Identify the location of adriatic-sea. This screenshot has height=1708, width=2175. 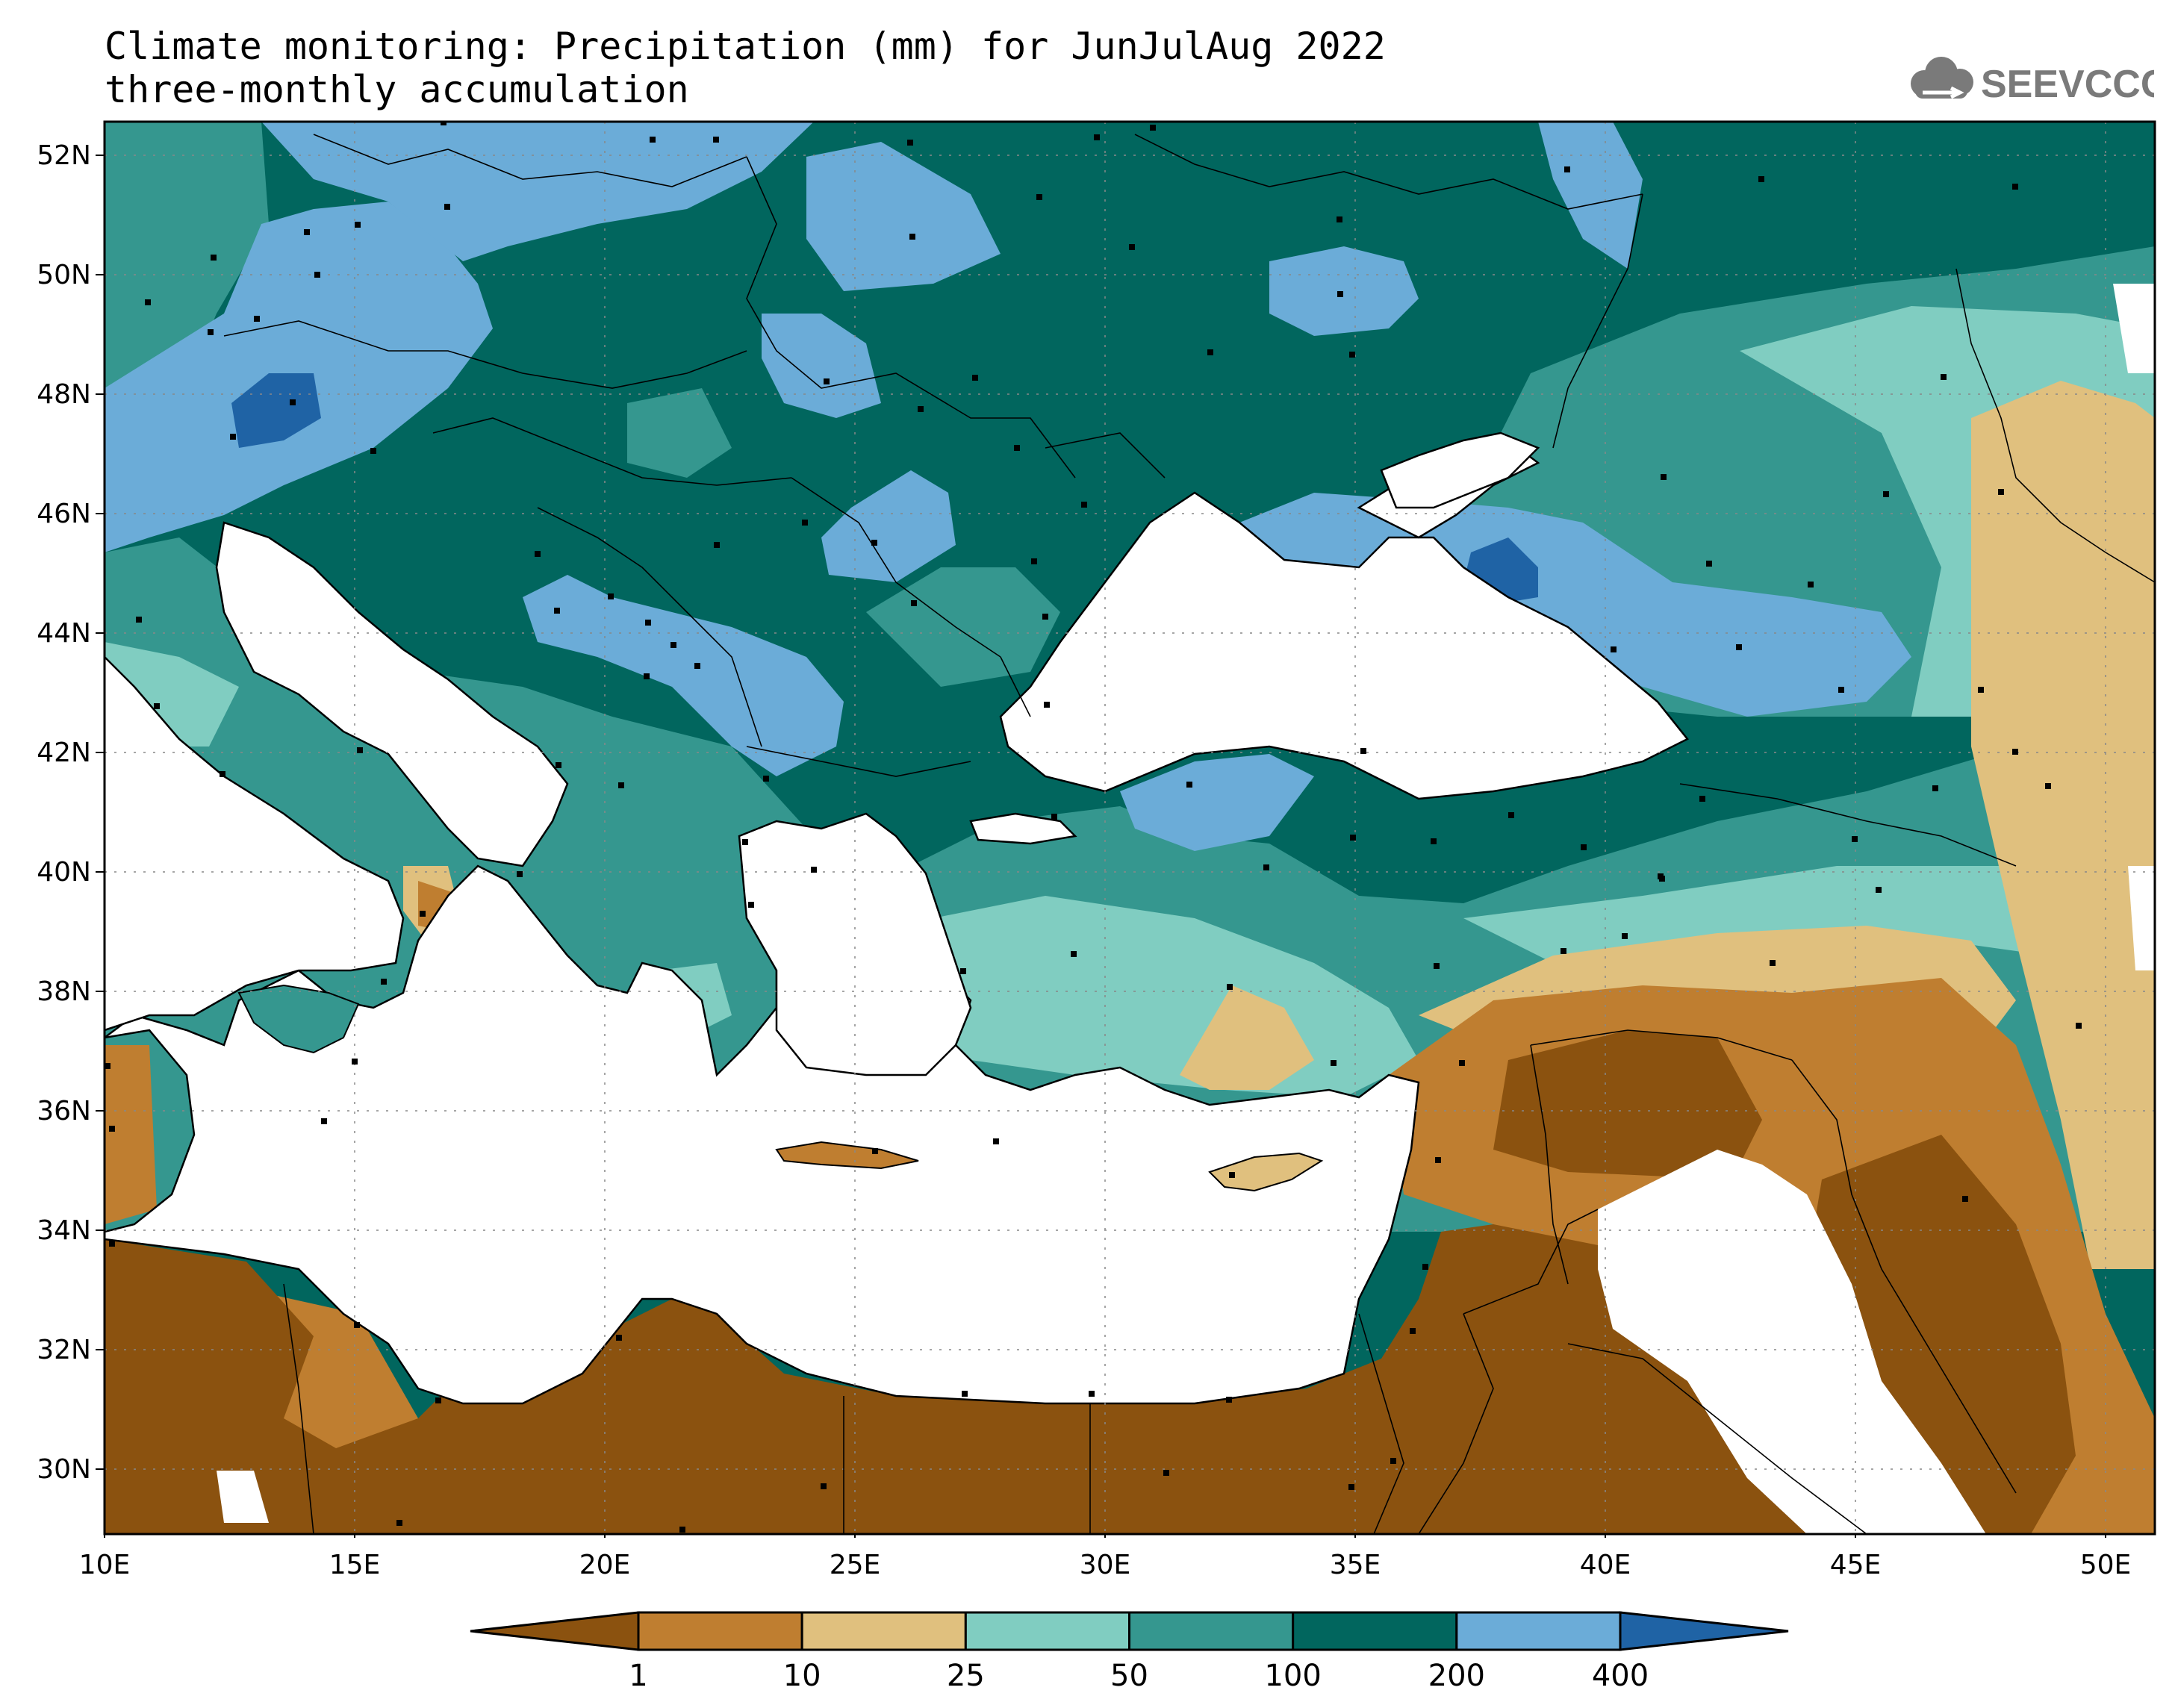
(392, 694).